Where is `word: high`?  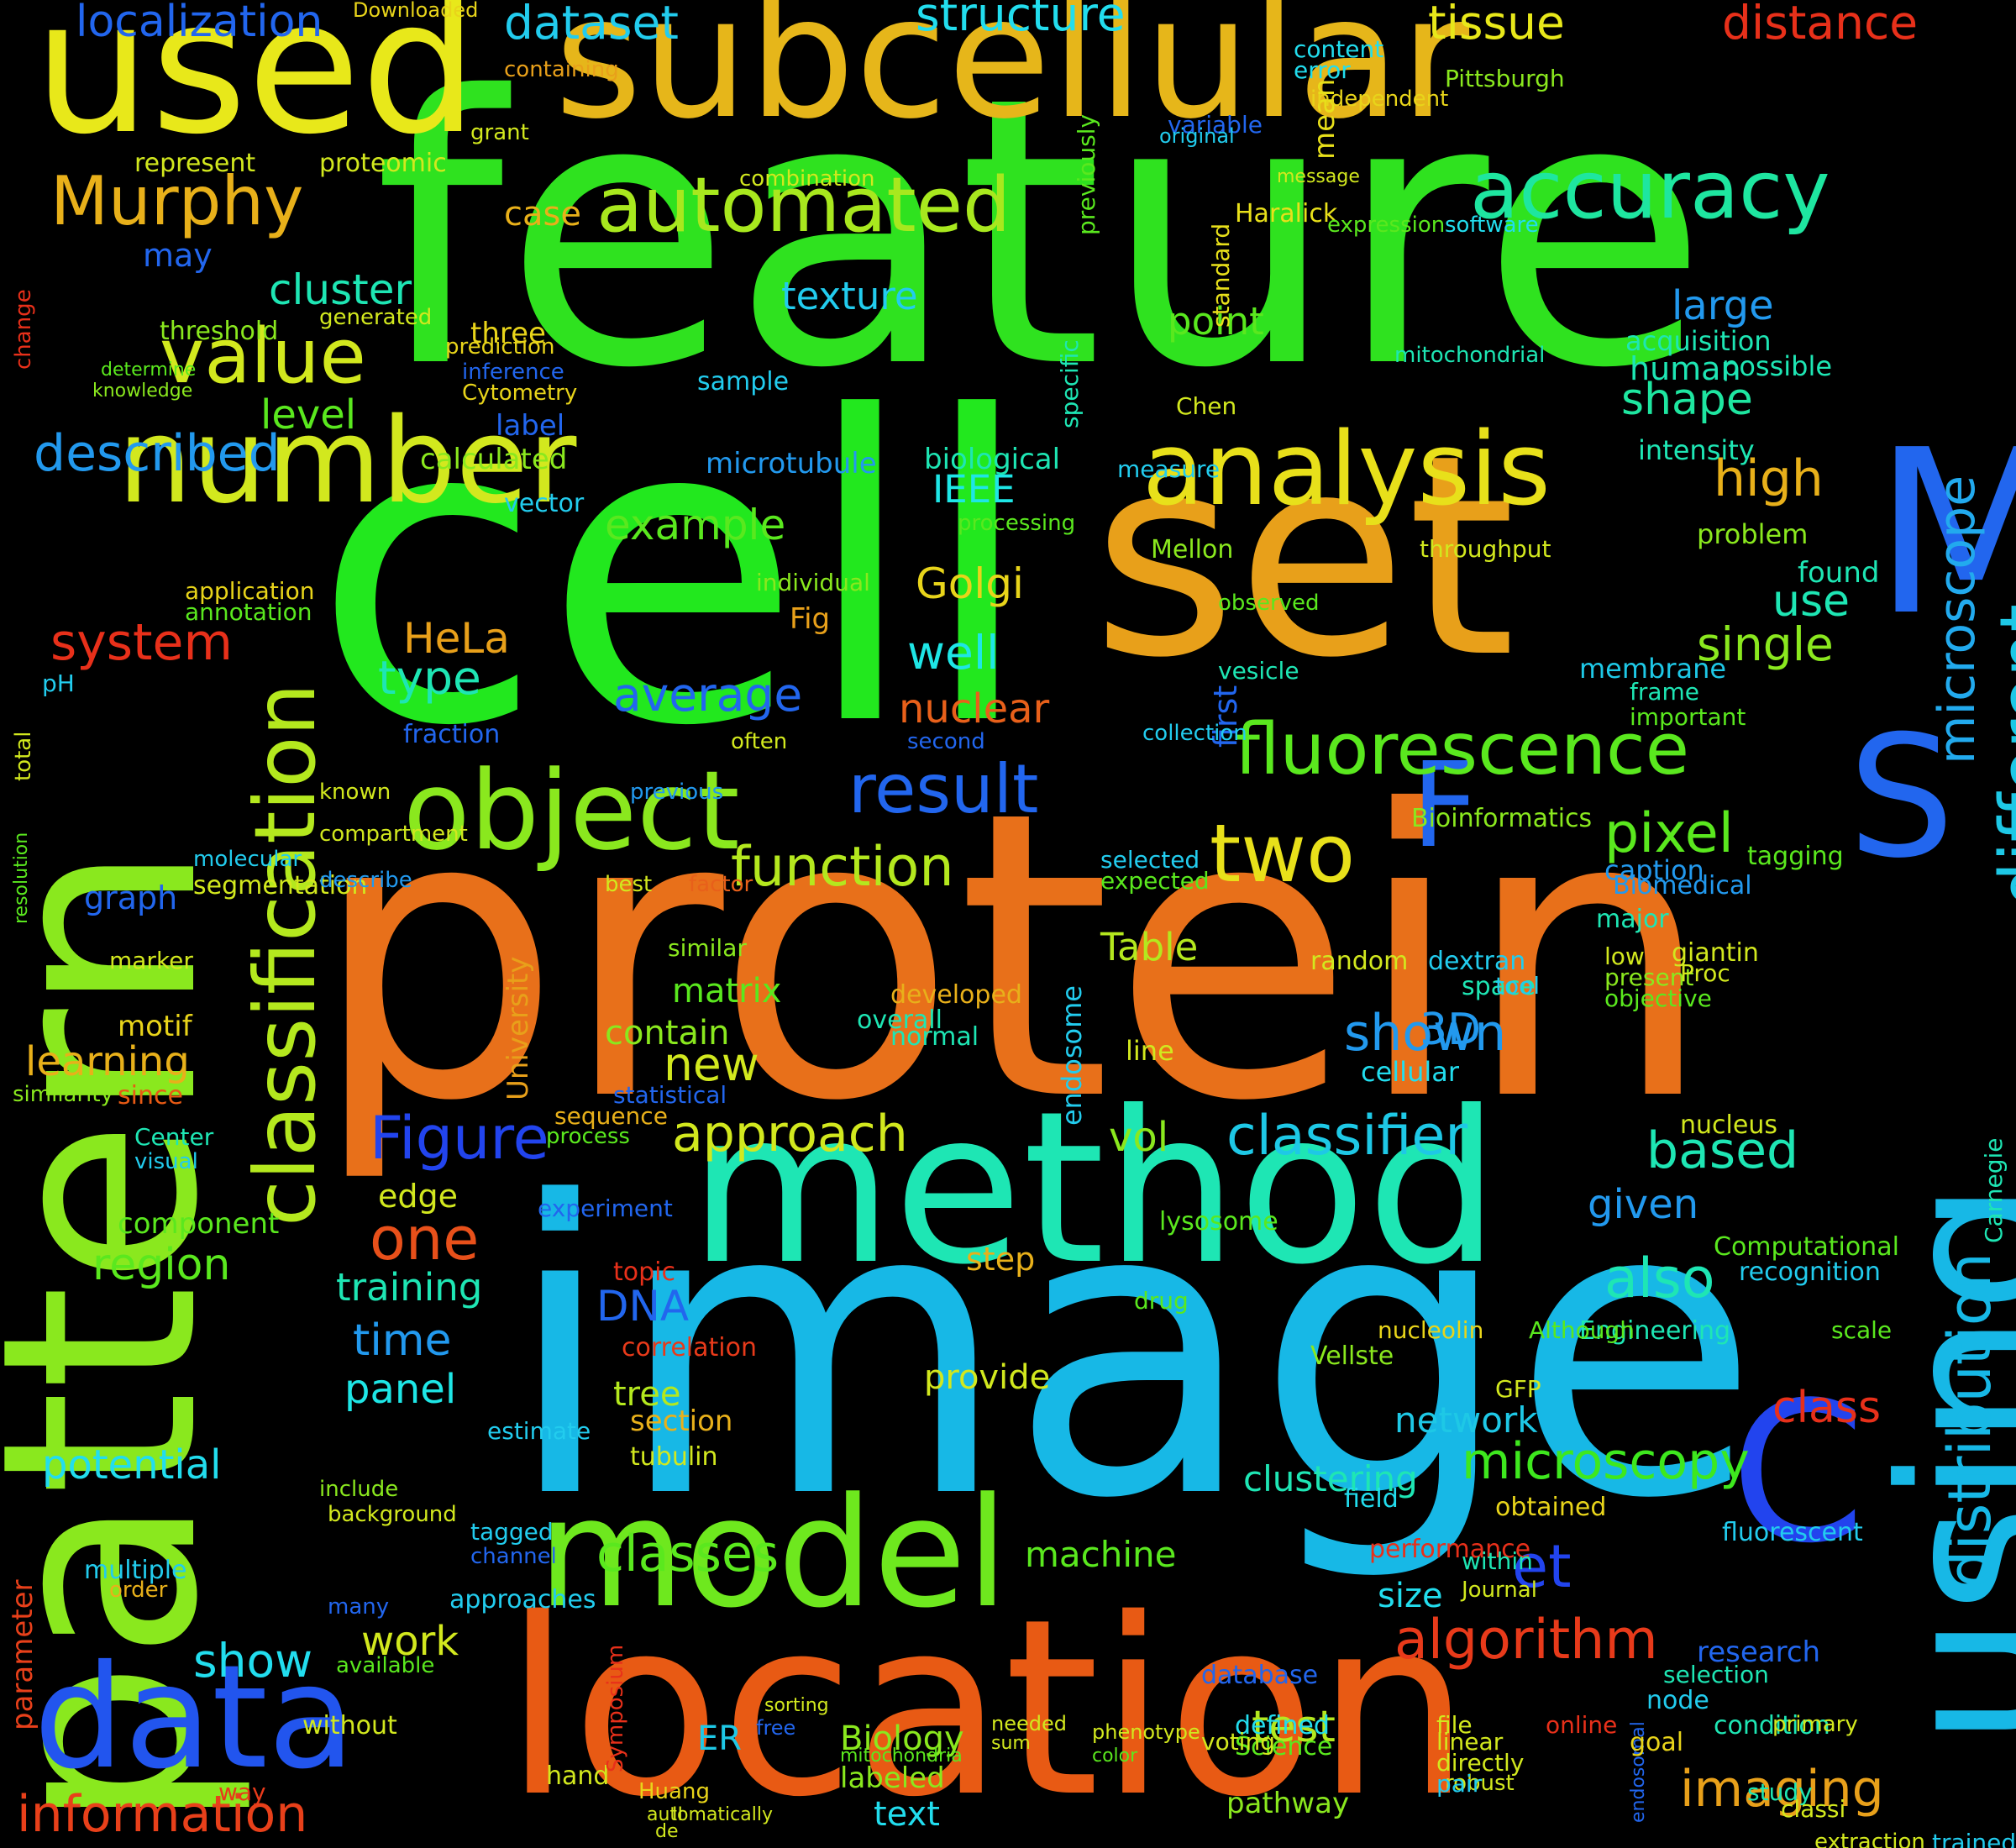 word: high is located at coordinates (1769, 478).